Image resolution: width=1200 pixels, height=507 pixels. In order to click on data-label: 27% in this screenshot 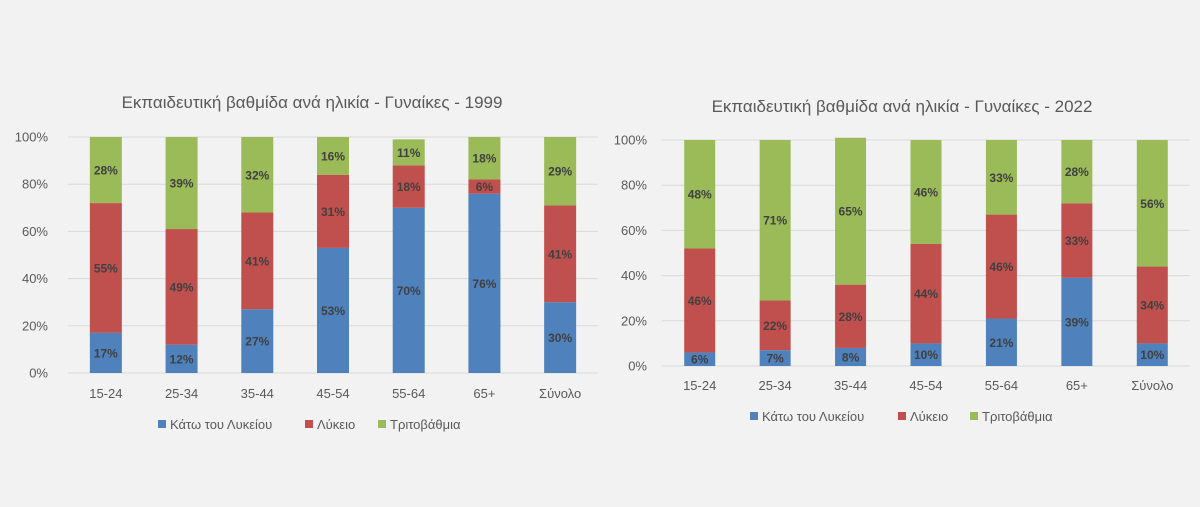, I will do `click(257, 342)`.